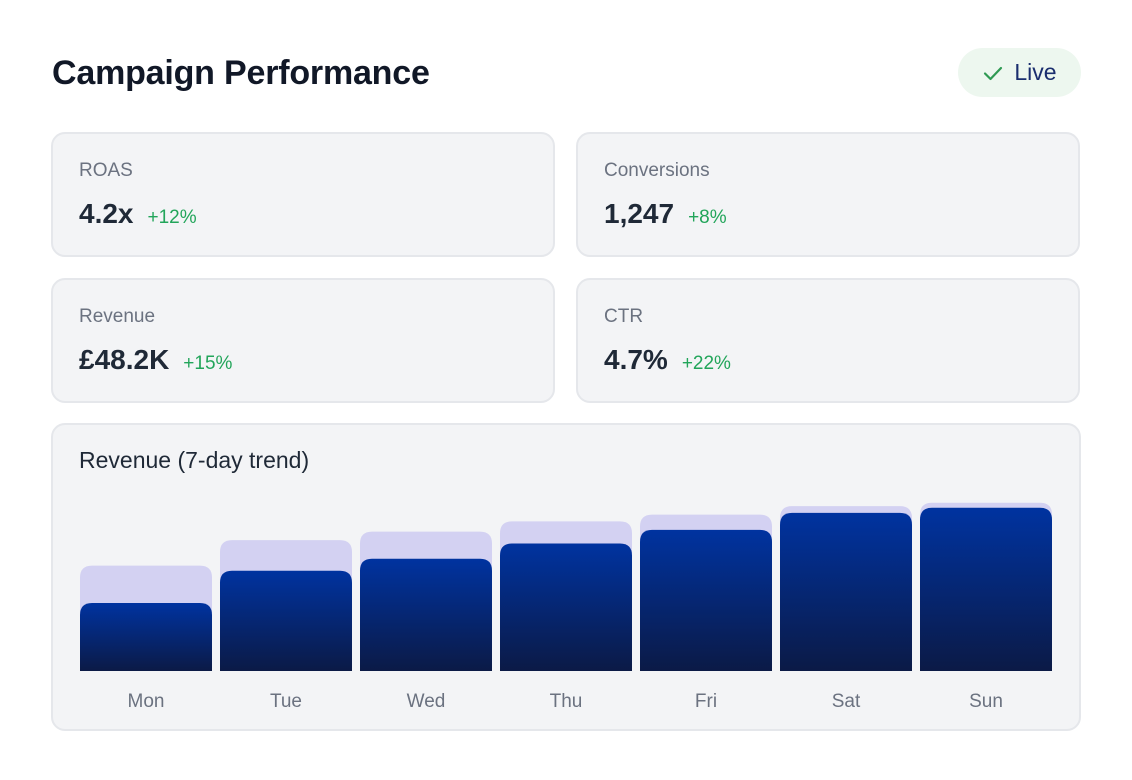 The image size is (1132, 780). Describe the element at coordinates (986, 701) in the screenshot. I see `x-tick-label: Sun` at that location.